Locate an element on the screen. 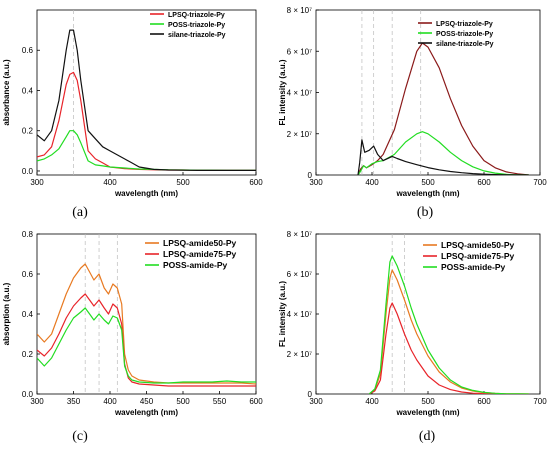  y-axis-label: absorption (a.u.) is located at coordinates (6, 313).